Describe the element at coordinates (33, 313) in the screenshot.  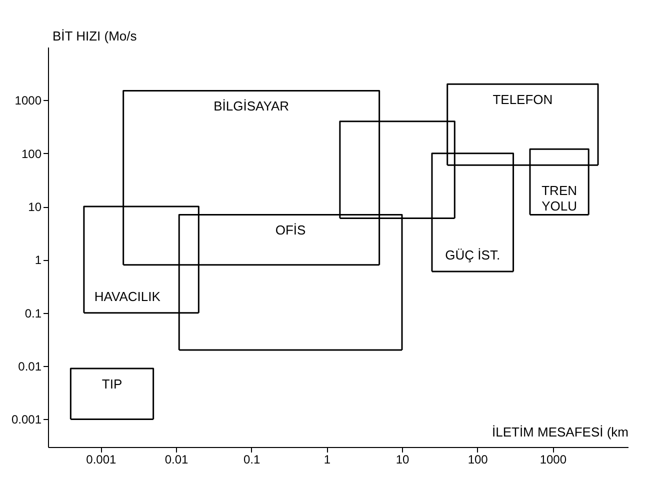
I see `y-tick-label: 0.1` at that location.